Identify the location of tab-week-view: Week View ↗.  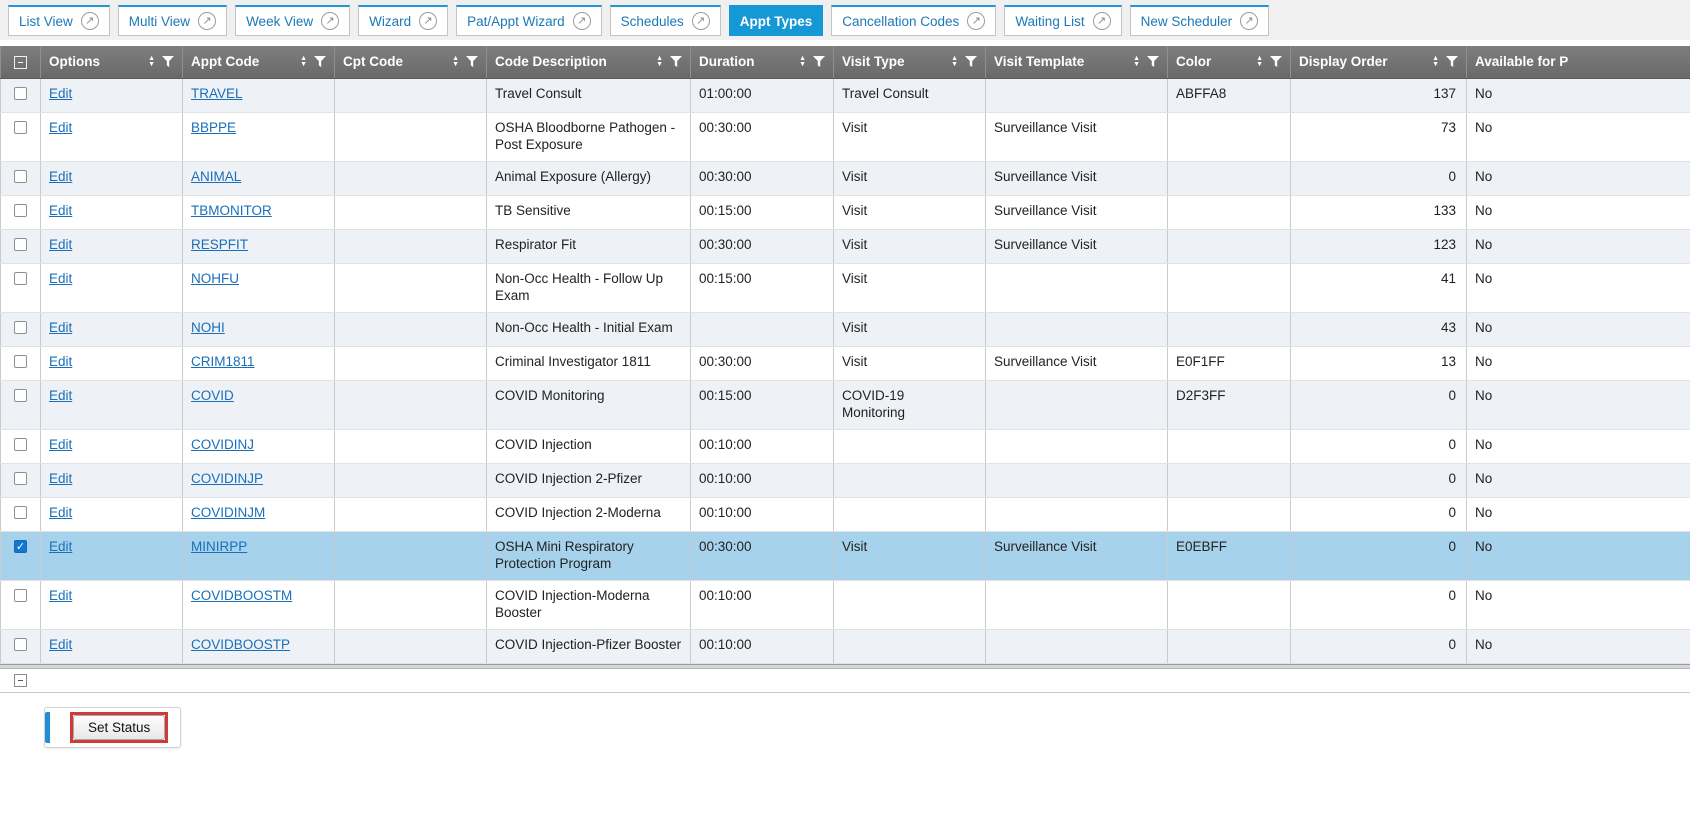
(293, 20).